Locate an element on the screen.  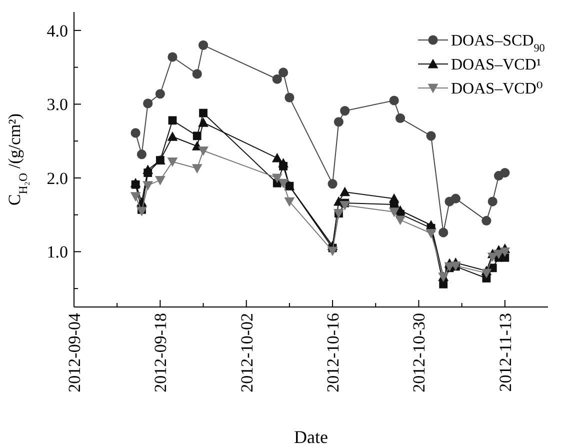
x-tick-label: 2012-09-18 is located at coordinates (160, 352).